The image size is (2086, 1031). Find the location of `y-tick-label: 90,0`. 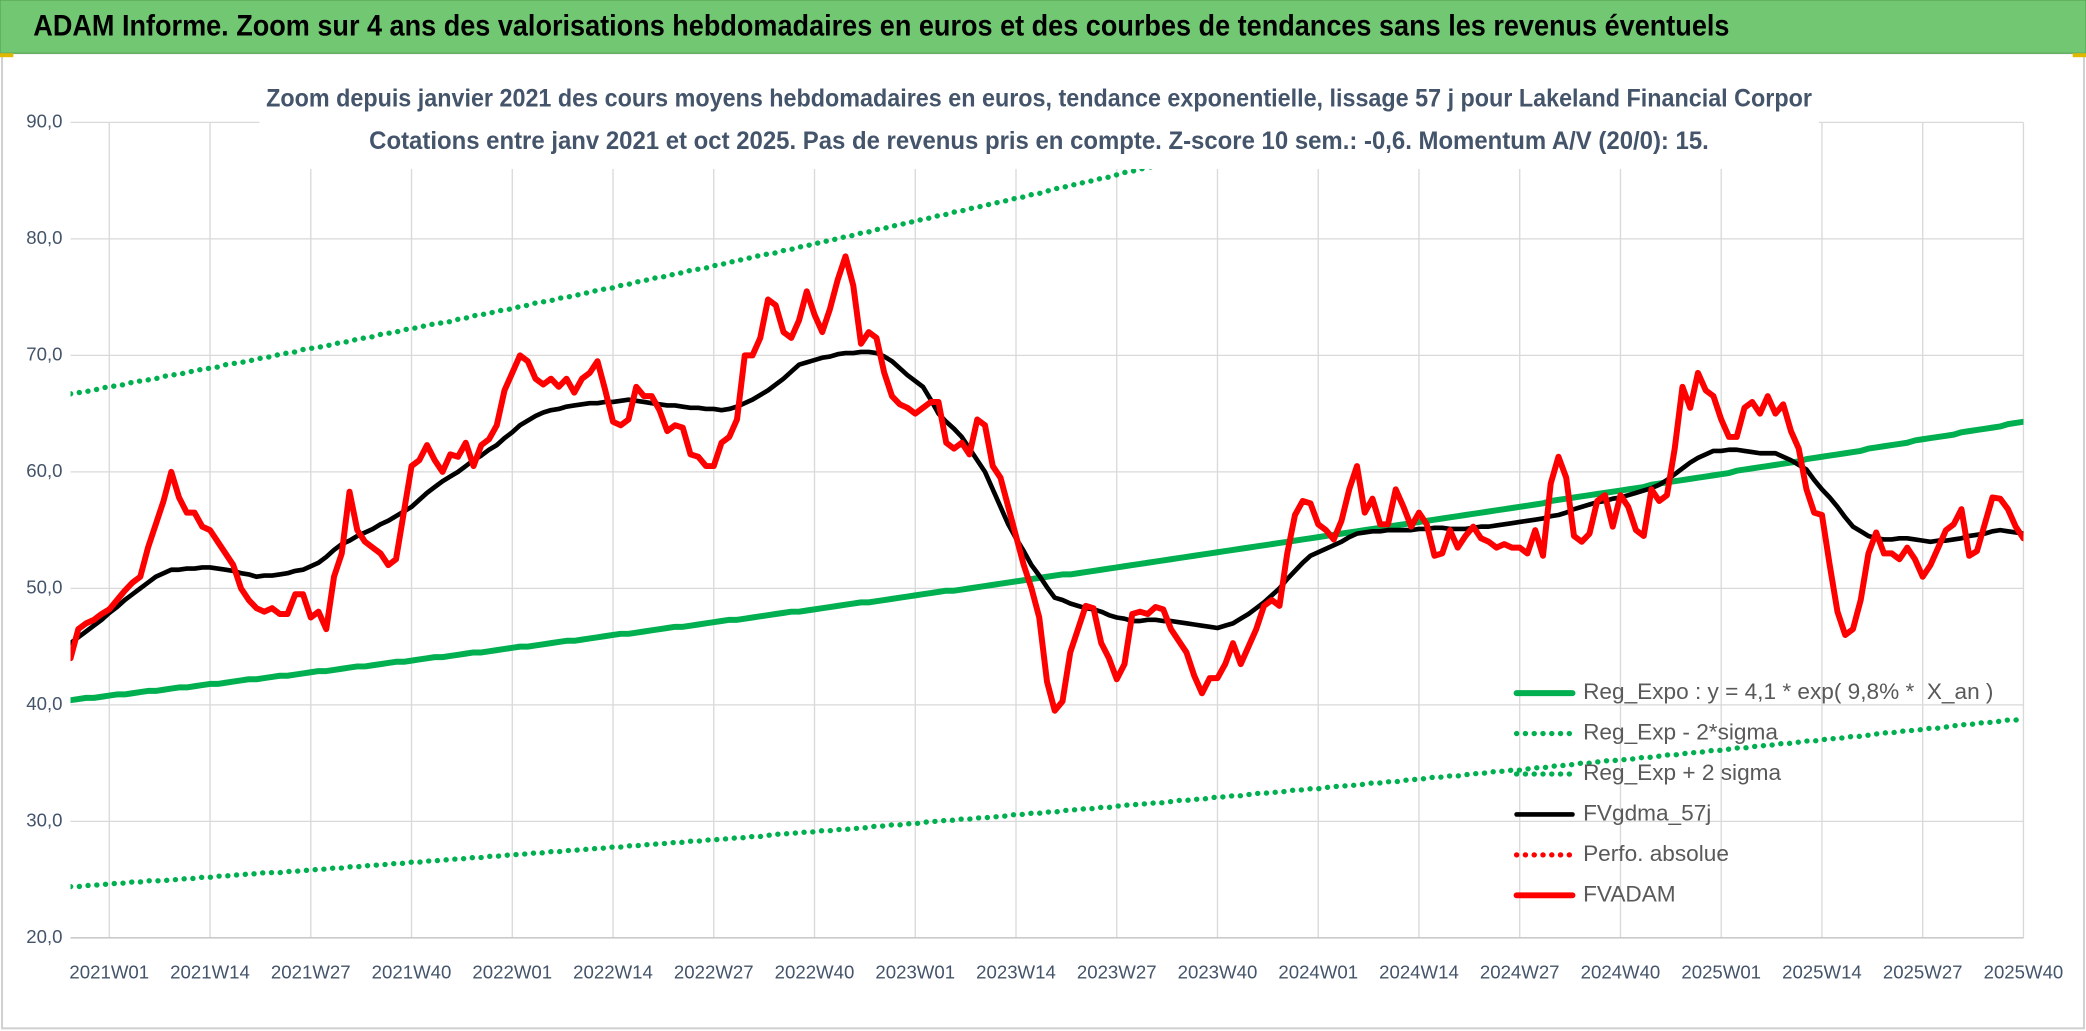

y-tick-label: 90,0 is located at coordinates (44, 120).